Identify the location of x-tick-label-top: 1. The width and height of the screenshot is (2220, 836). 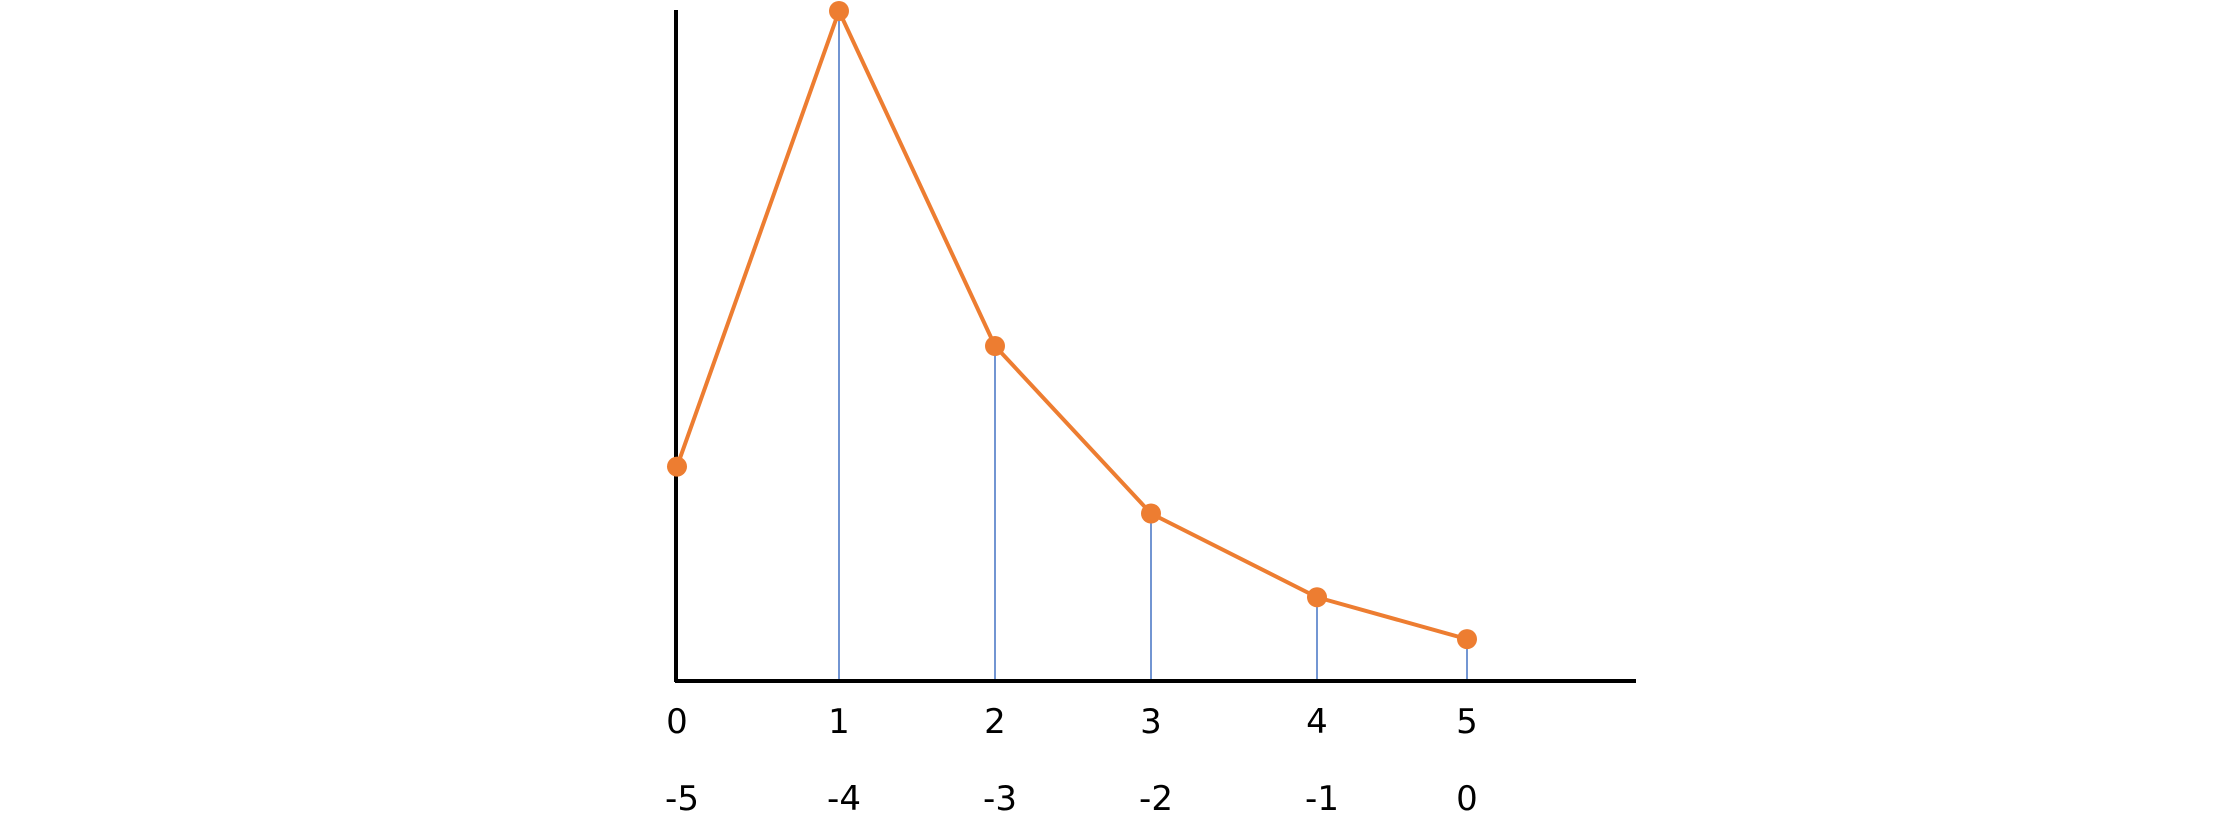
(839, 722).